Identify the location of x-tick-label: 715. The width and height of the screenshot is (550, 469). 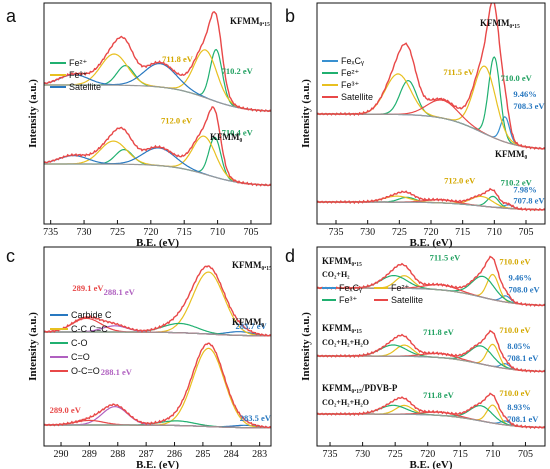
(184, 232).